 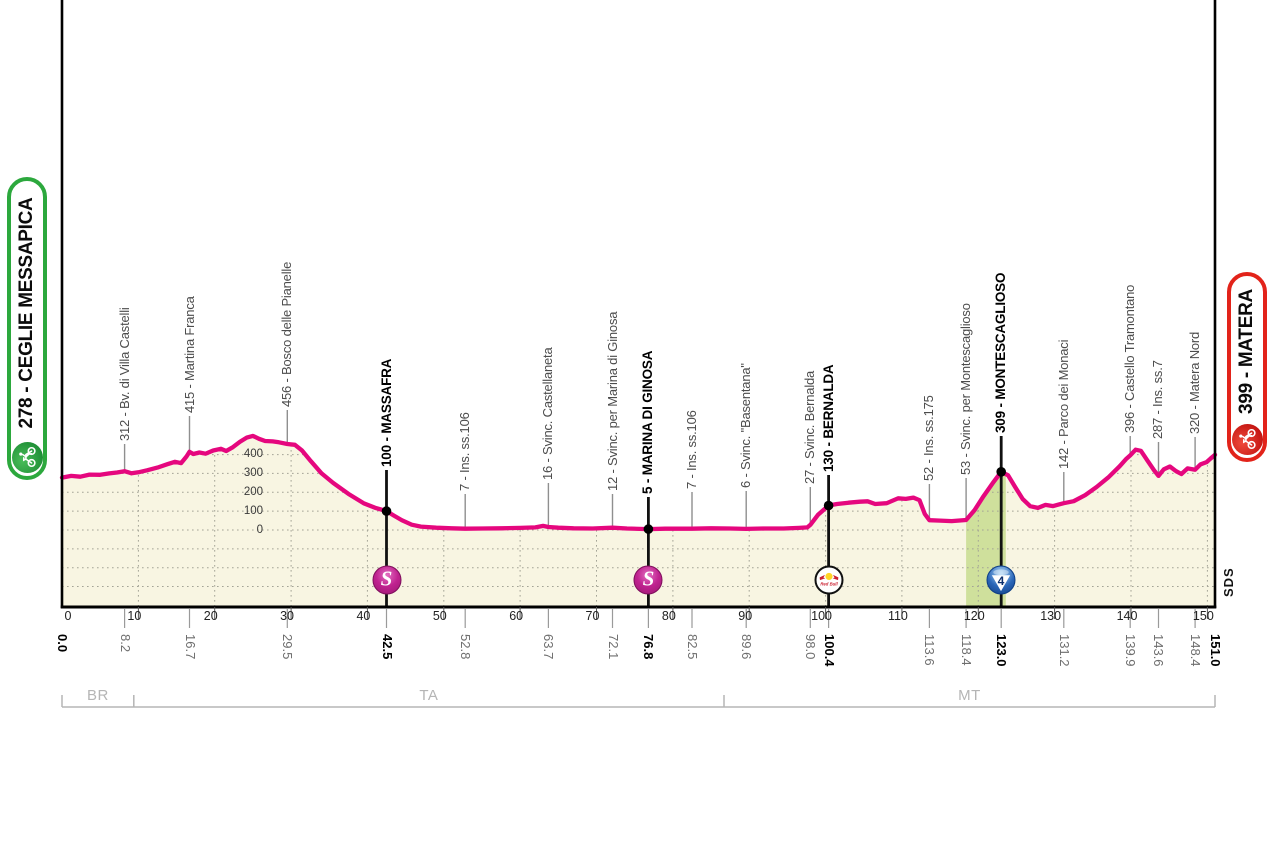 What do you see at coordinates (1246, 351) in the screenshot?
I see `finish-location-label: 399 - MATERA` at bounding box center [1246, 351].